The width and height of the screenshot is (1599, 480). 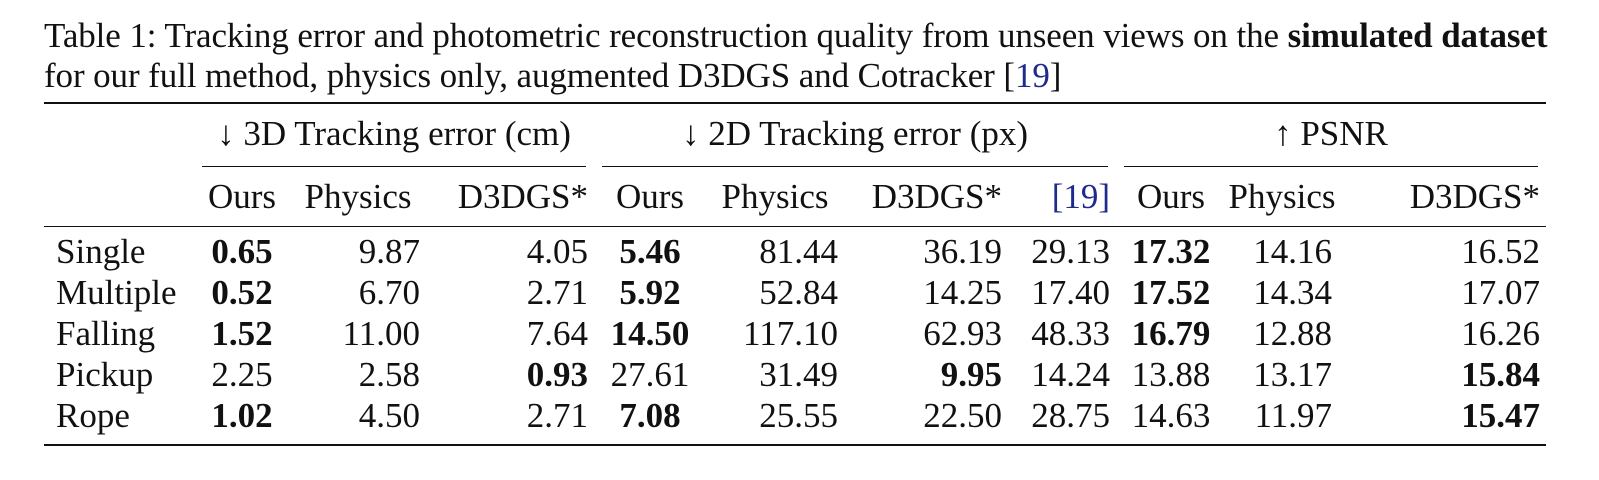 I want to click on group-header-2d: ↓ 2D Tracking error (px), so click(x=855, y=133).